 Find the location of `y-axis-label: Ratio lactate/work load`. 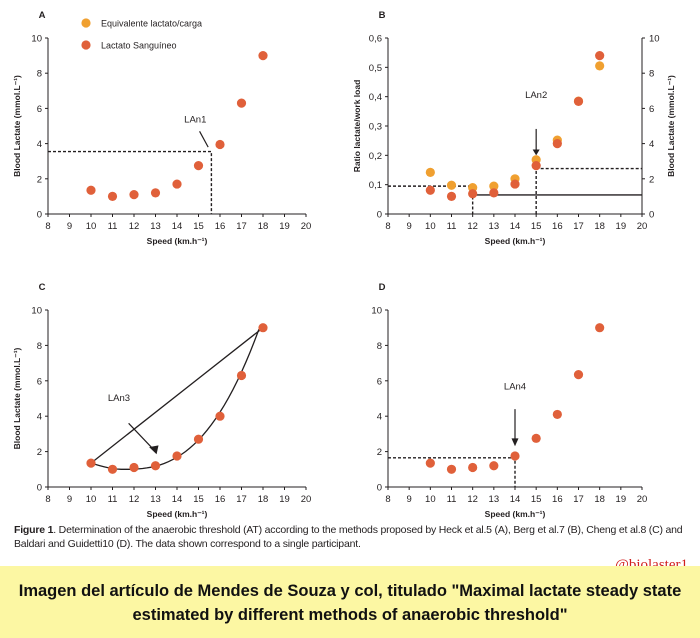

y-axis-label: Ratio lactate/work load is located at coordinates (357, 126).